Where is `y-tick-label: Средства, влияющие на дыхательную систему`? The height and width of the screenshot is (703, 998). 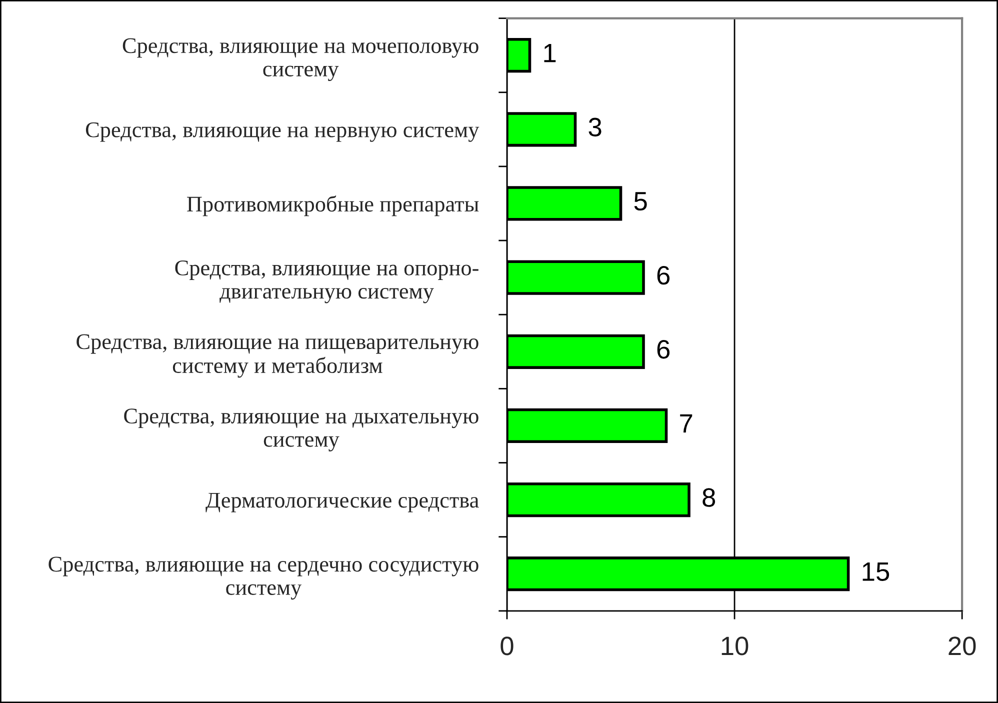
y-tick-label: Средства, влияющие на дыхательную систему is located at coordinates (301, 430).